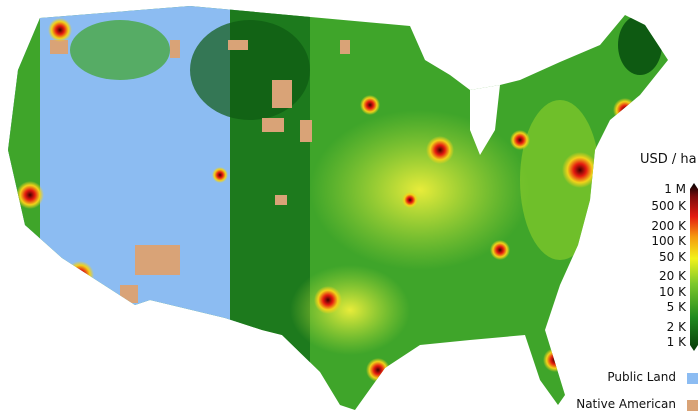 The image size is (700, 420). I want to click on tick-label: 10 K, so click(672, 292).